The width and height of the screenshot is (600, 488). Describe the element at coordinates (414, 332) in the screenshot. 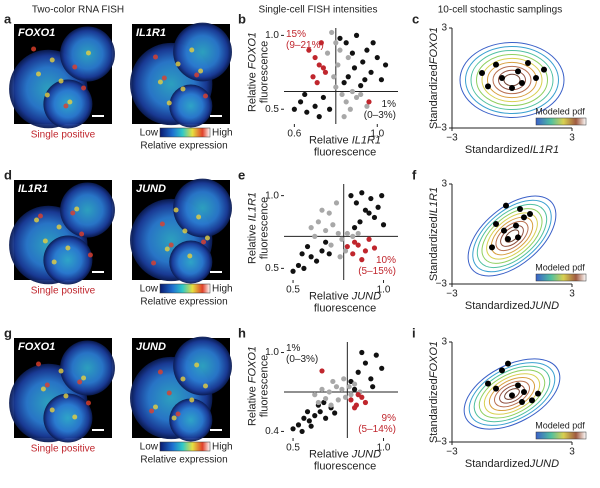

I see `panel-label: i` at that location.